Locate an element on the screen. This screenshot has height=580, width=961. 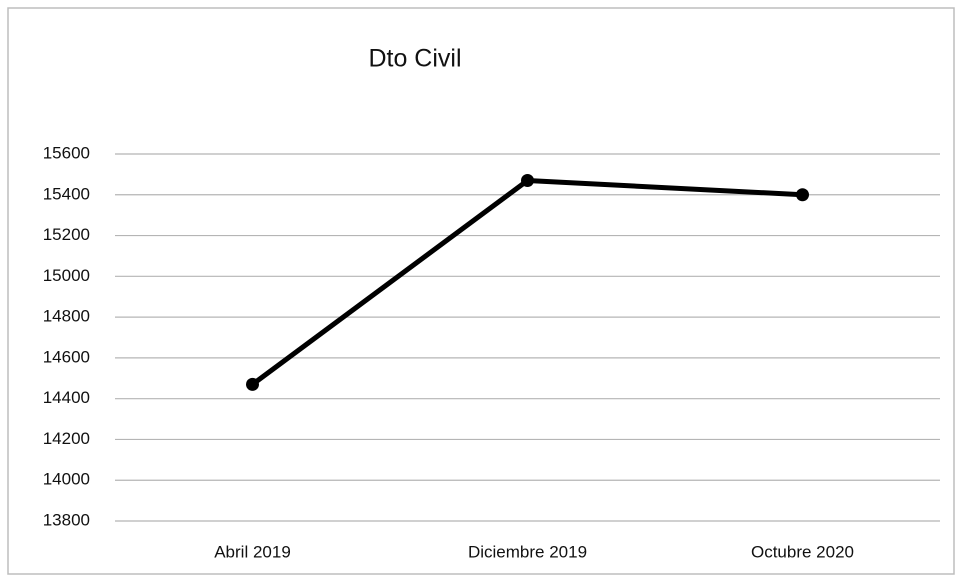
y-tick-label: 15200 is located at coordinates (66, 234).